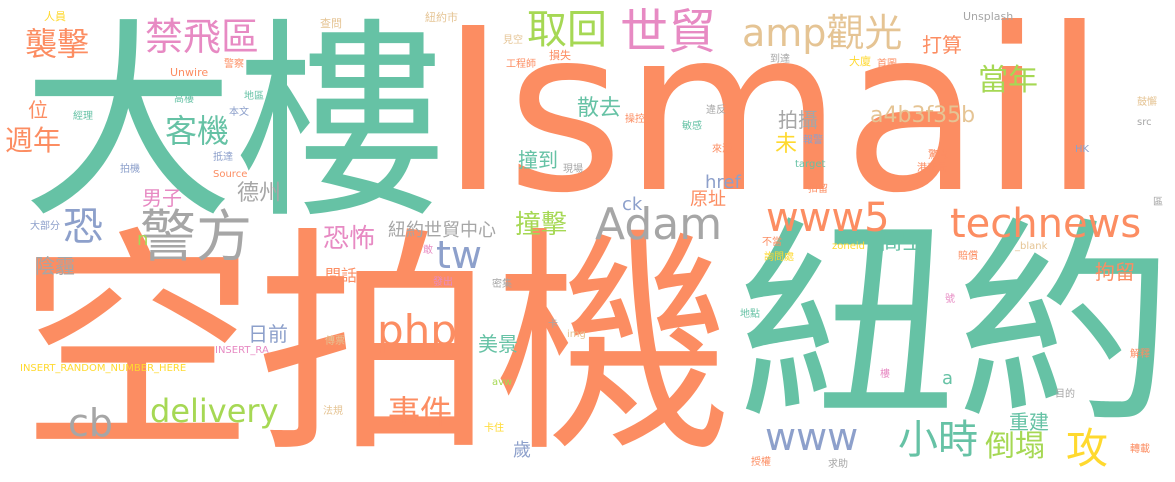  I want to click on word-target: target, so click(810, 164).